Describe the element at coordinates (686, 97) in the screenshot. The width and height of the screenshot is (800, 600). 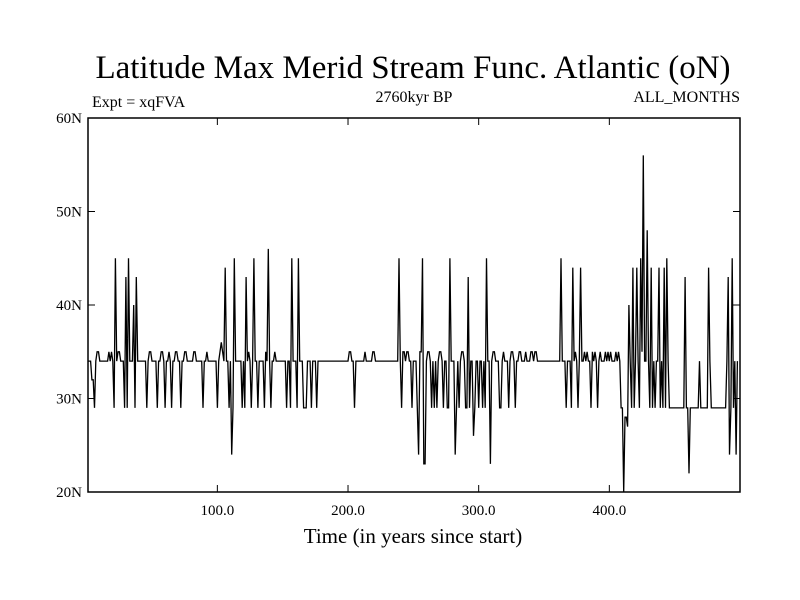
I see `months-label: ALL_MONTHS` at that location.